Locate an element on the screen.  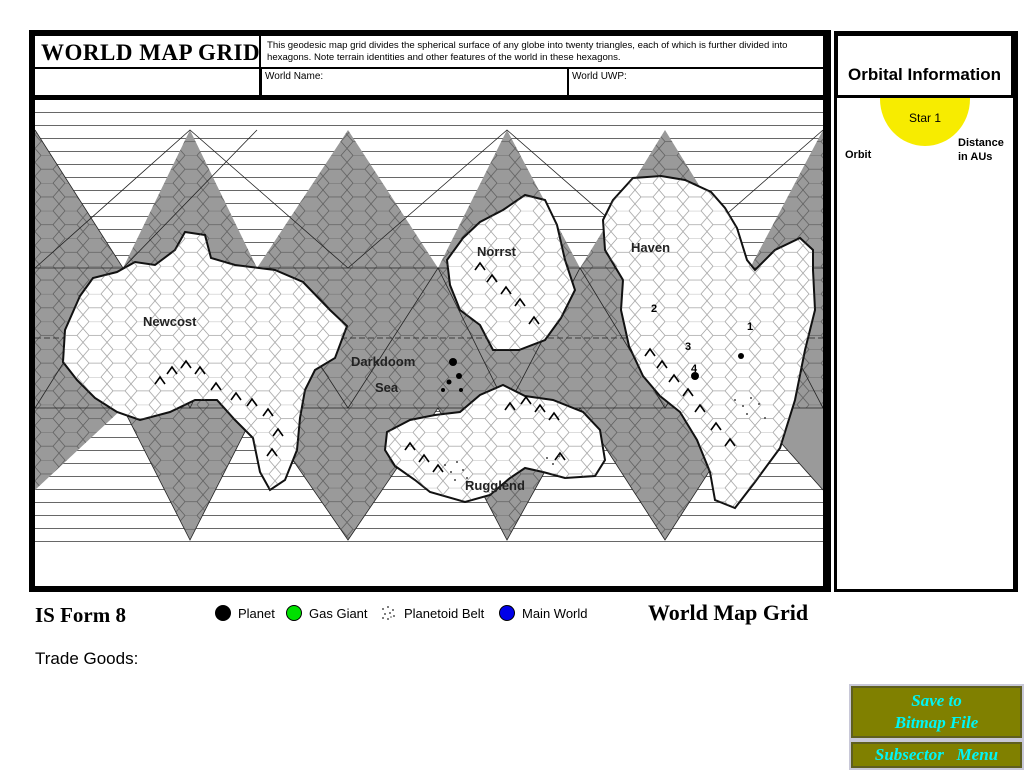
label-norrst: Norrst is located at coordinates (497, 251).